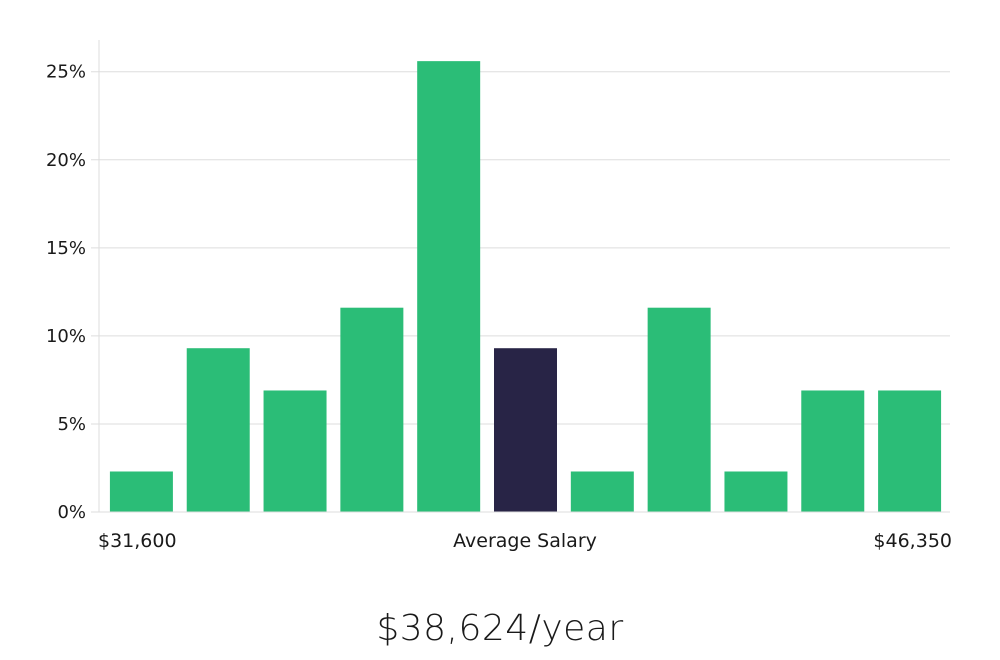 The image size is (1000, 660). What do you see at coordinates (66, 336) in the screenshot?
I see `y-tick-label: 10%` at bounding box center [66, 336].